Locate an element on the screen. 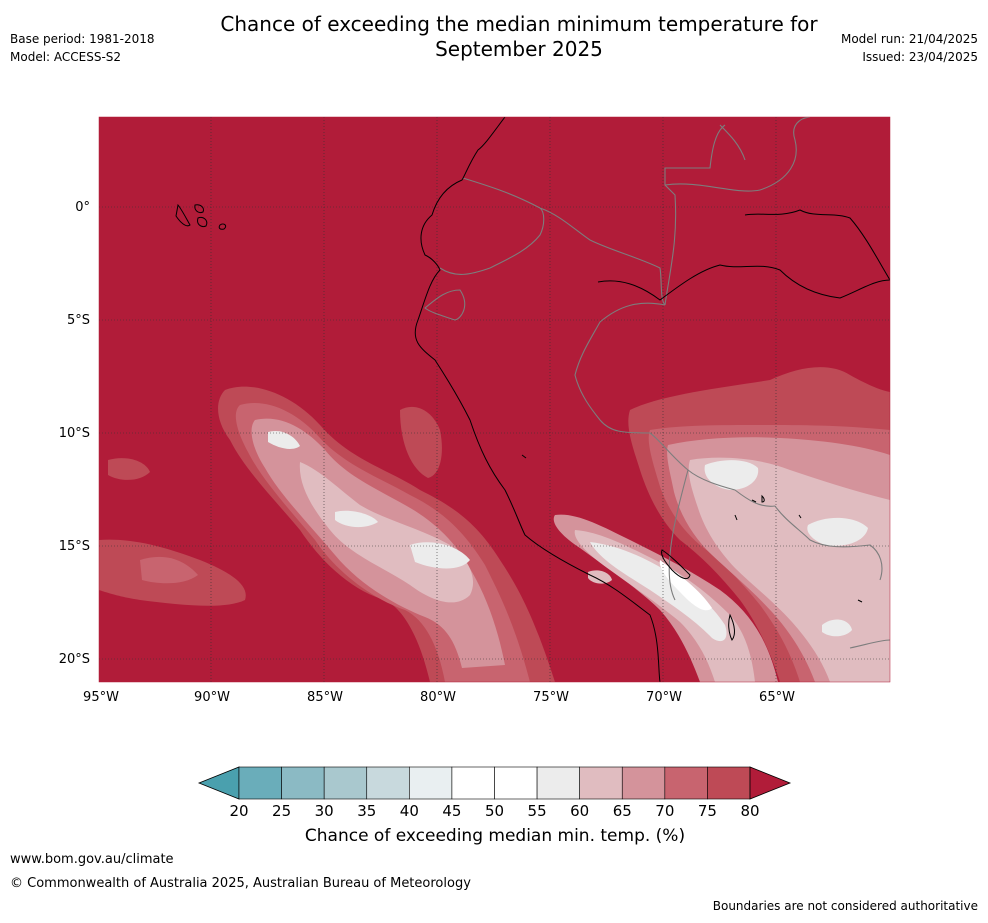  colorbar-tick-label: 55 is located at coordinates (537, 811).